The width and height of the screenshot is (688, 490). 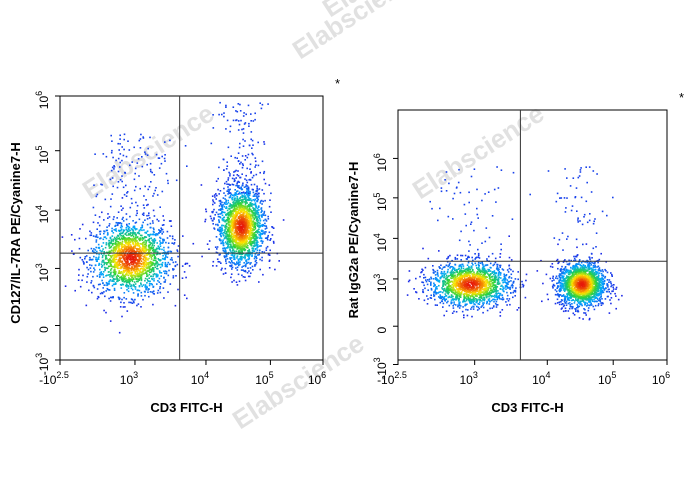 What do you see at coordinates (15, 233) in the screenshot?
I see `y-axis-title: CD127/IL-7RA PE/Cyanine7-H` at bounding box center [15, 233].